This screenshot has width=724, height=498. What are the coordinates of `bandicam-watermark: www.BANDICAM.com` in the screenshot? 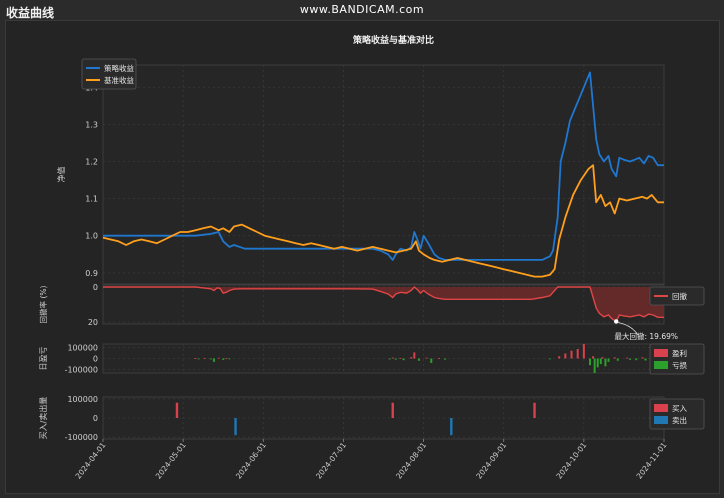 It's located at (362, 9).